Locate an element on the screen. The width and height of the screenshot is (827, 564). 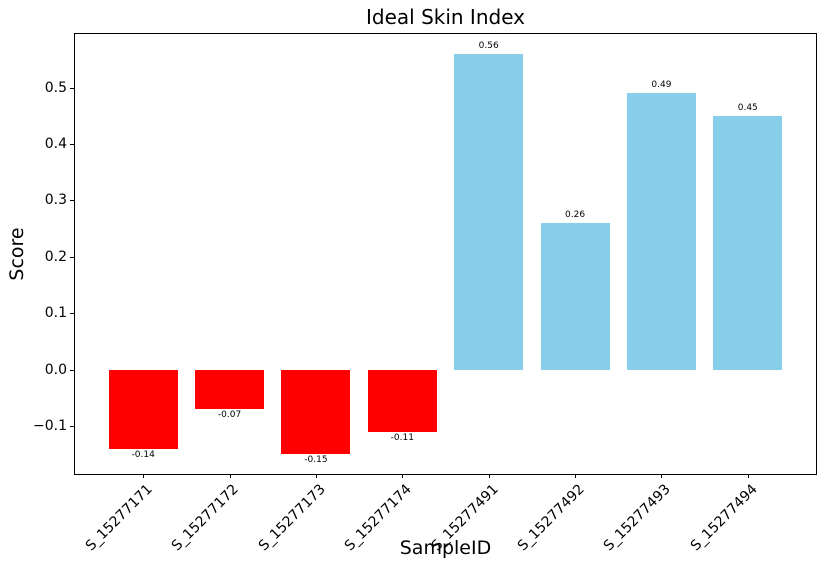
y-tick-label: 0.4 is located at coordinates (55, 144).